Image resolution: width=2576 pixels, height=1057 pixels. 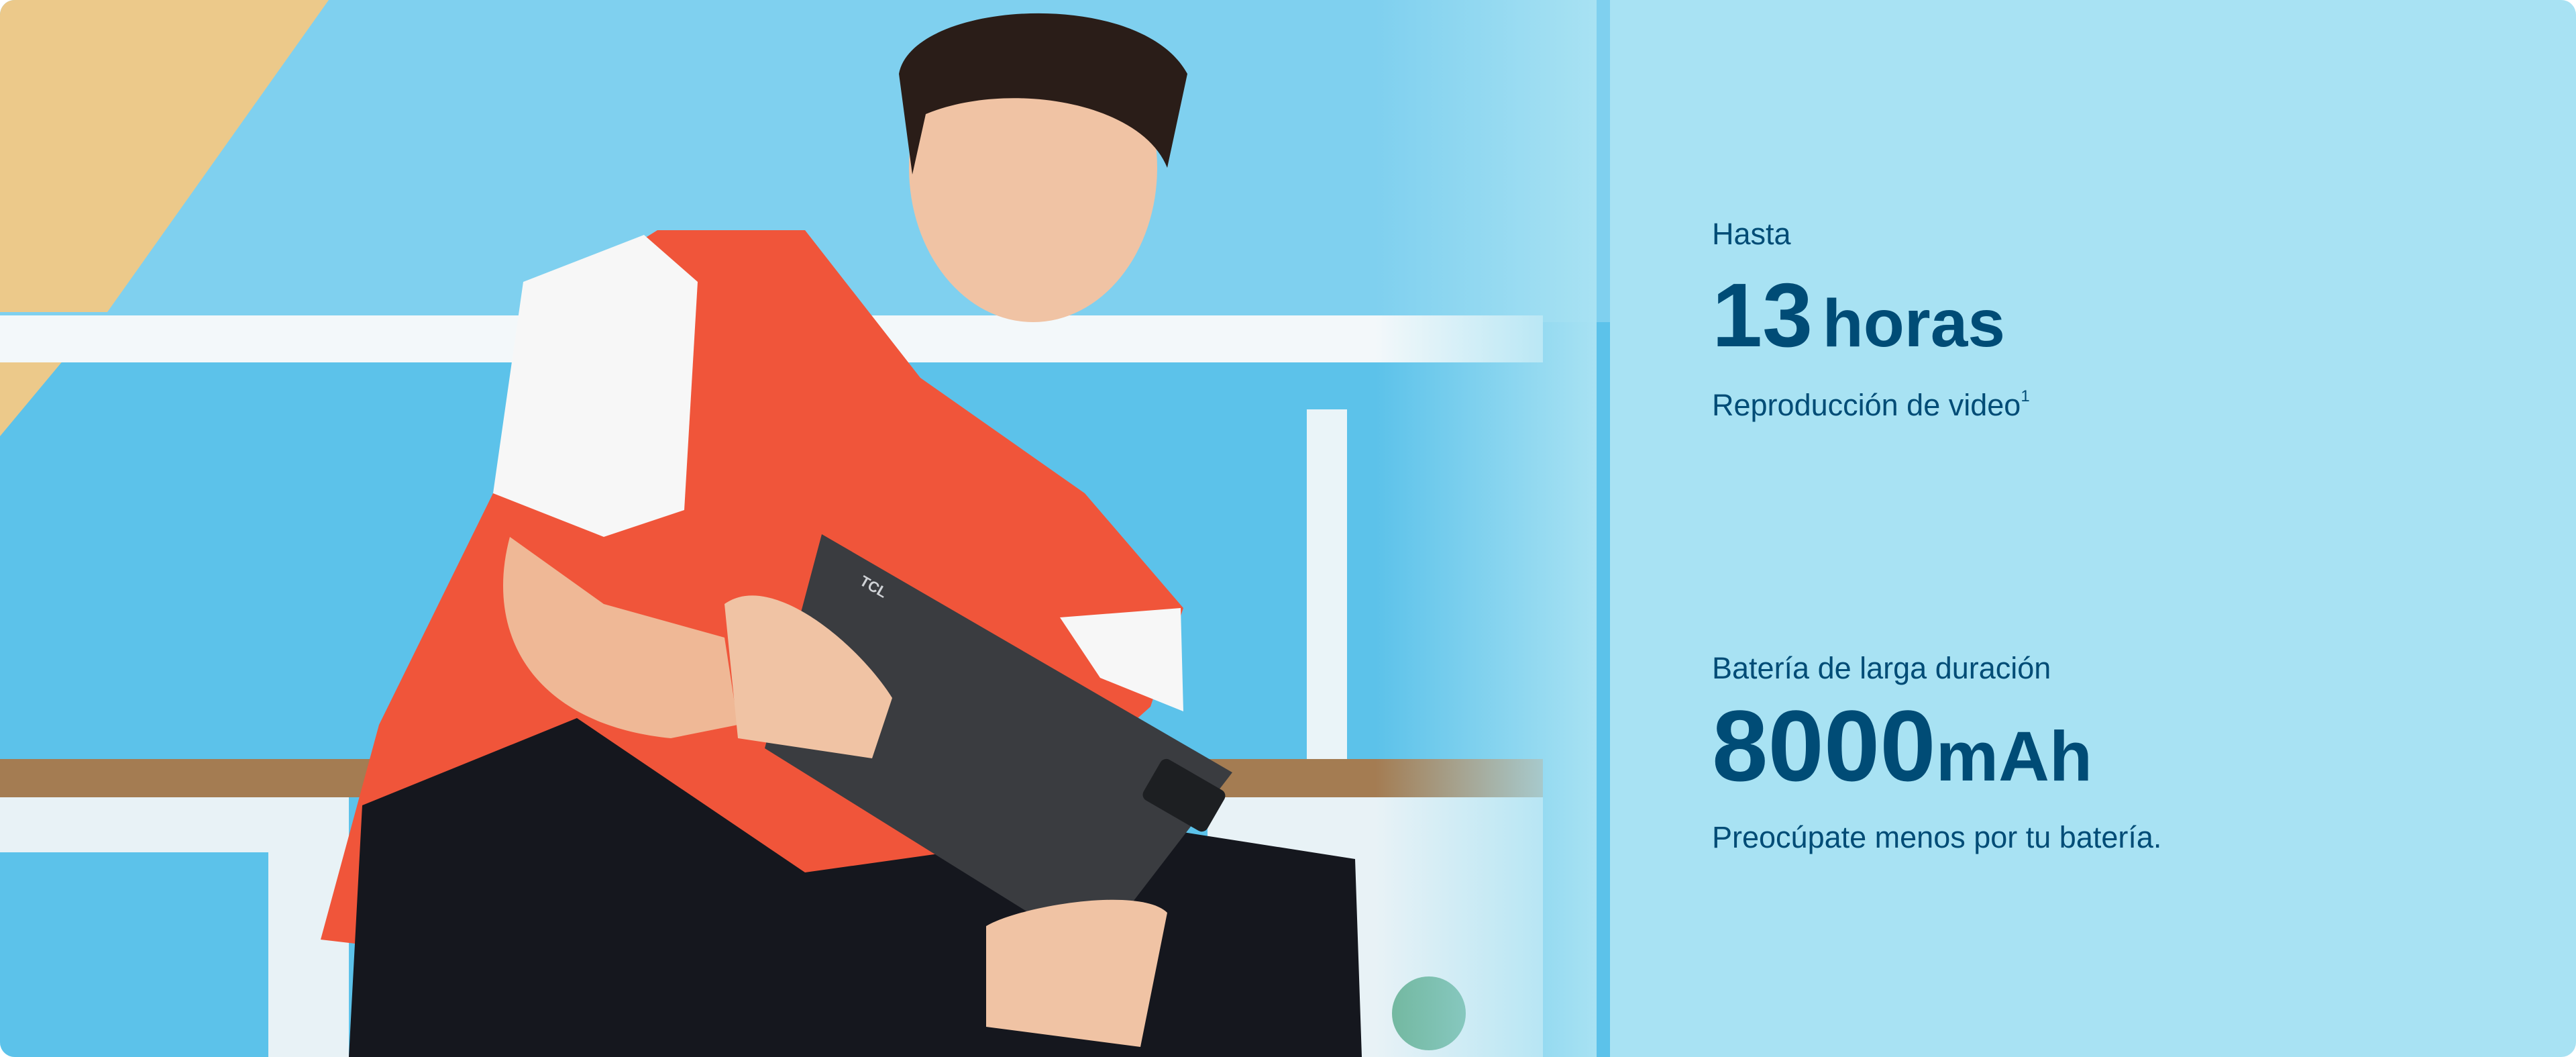 I want to click on spec1-number: 13, so click(x=1762, y=315).